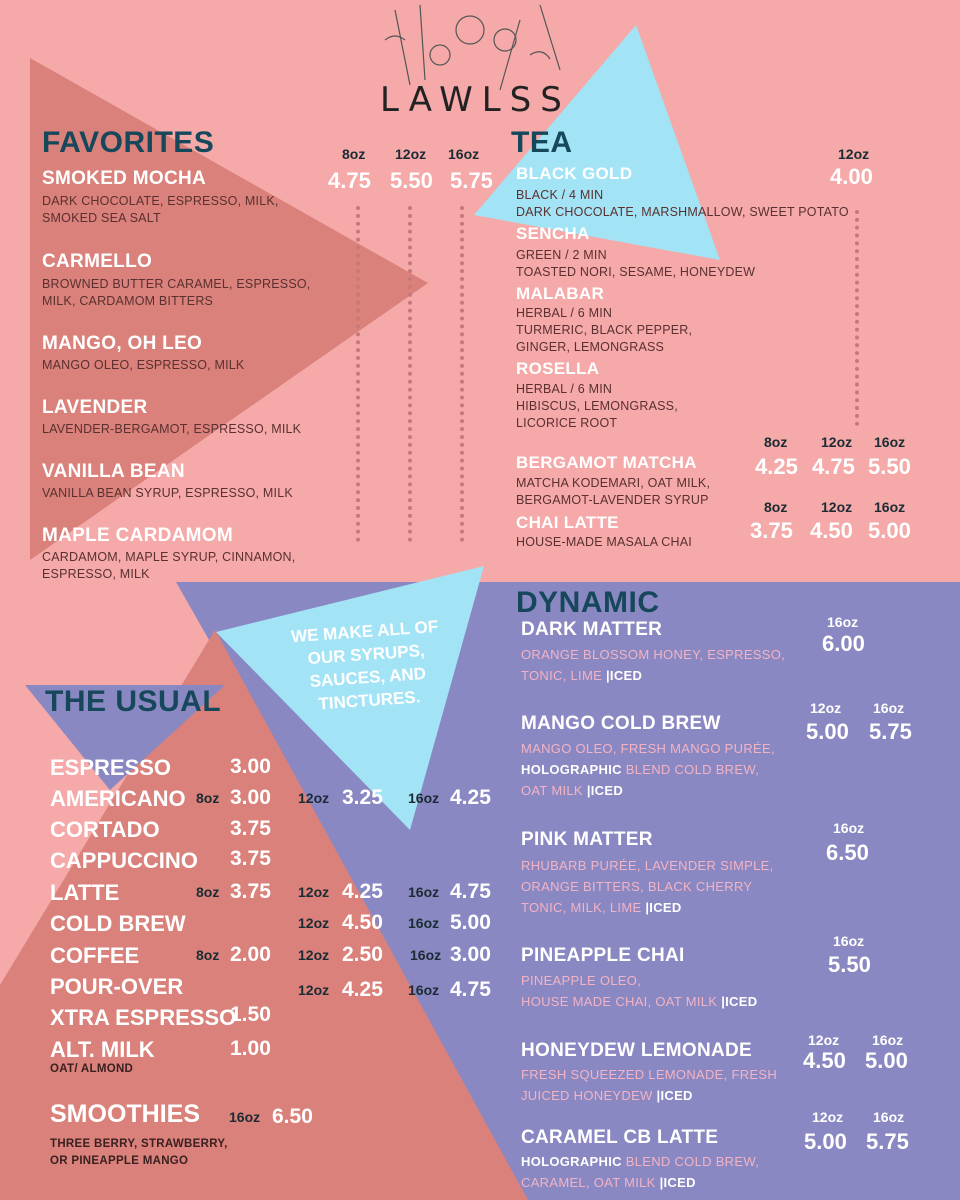  I want to click on favorites-size-8oz: 8oz, so click(354, 154).